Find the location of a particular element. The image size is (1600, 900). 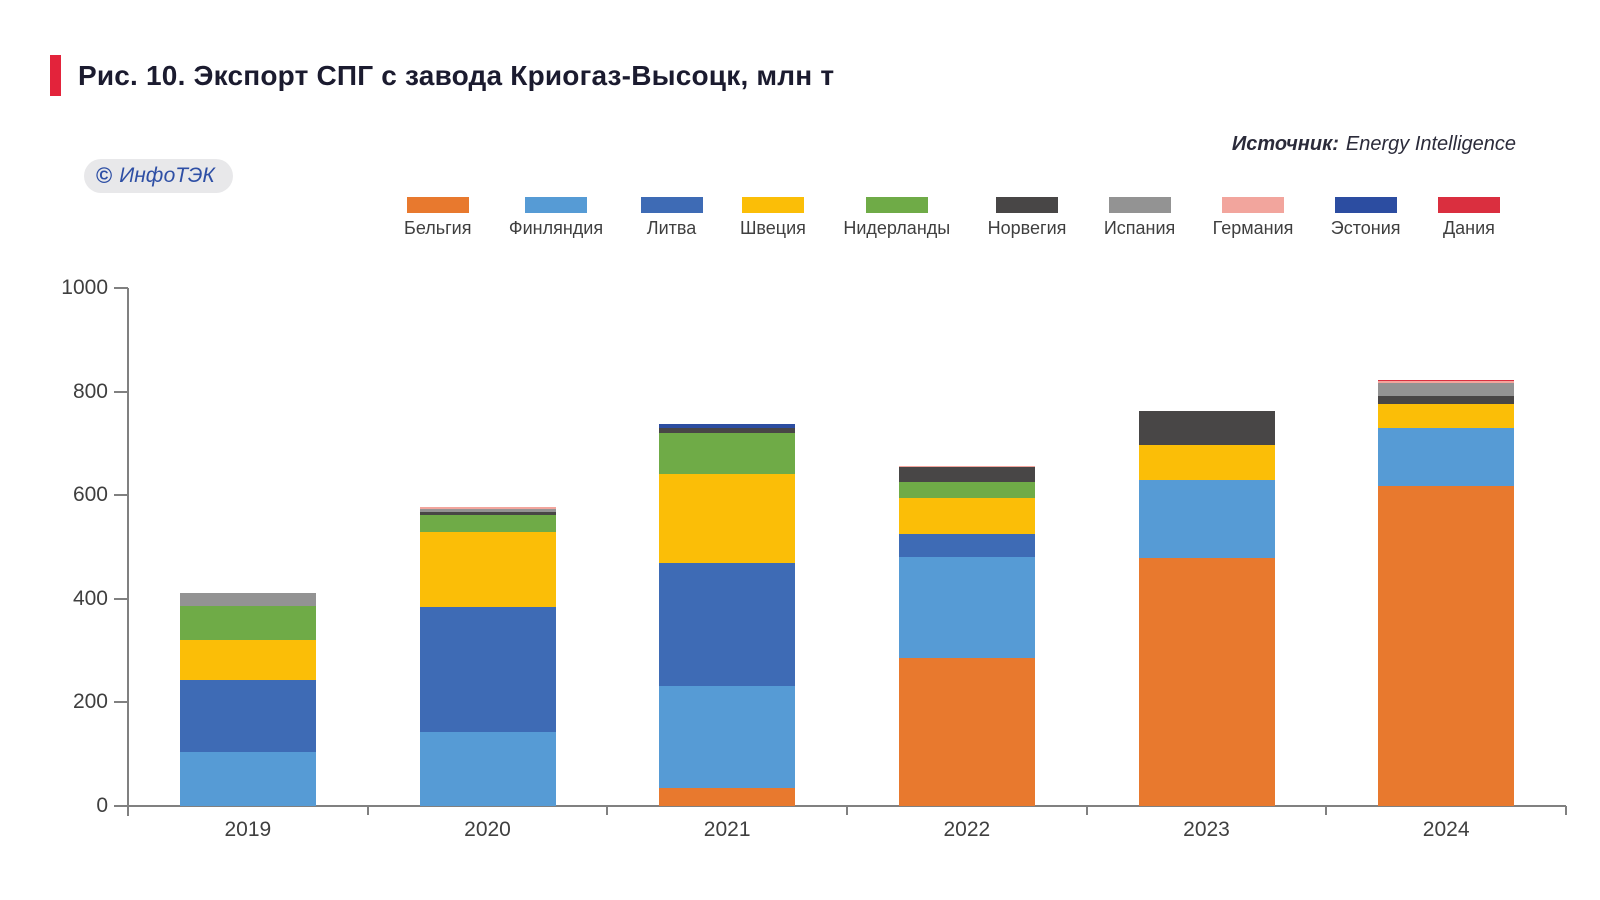

watermark-badge: © ИнфоТЭК is located at coordinates (158, 176).